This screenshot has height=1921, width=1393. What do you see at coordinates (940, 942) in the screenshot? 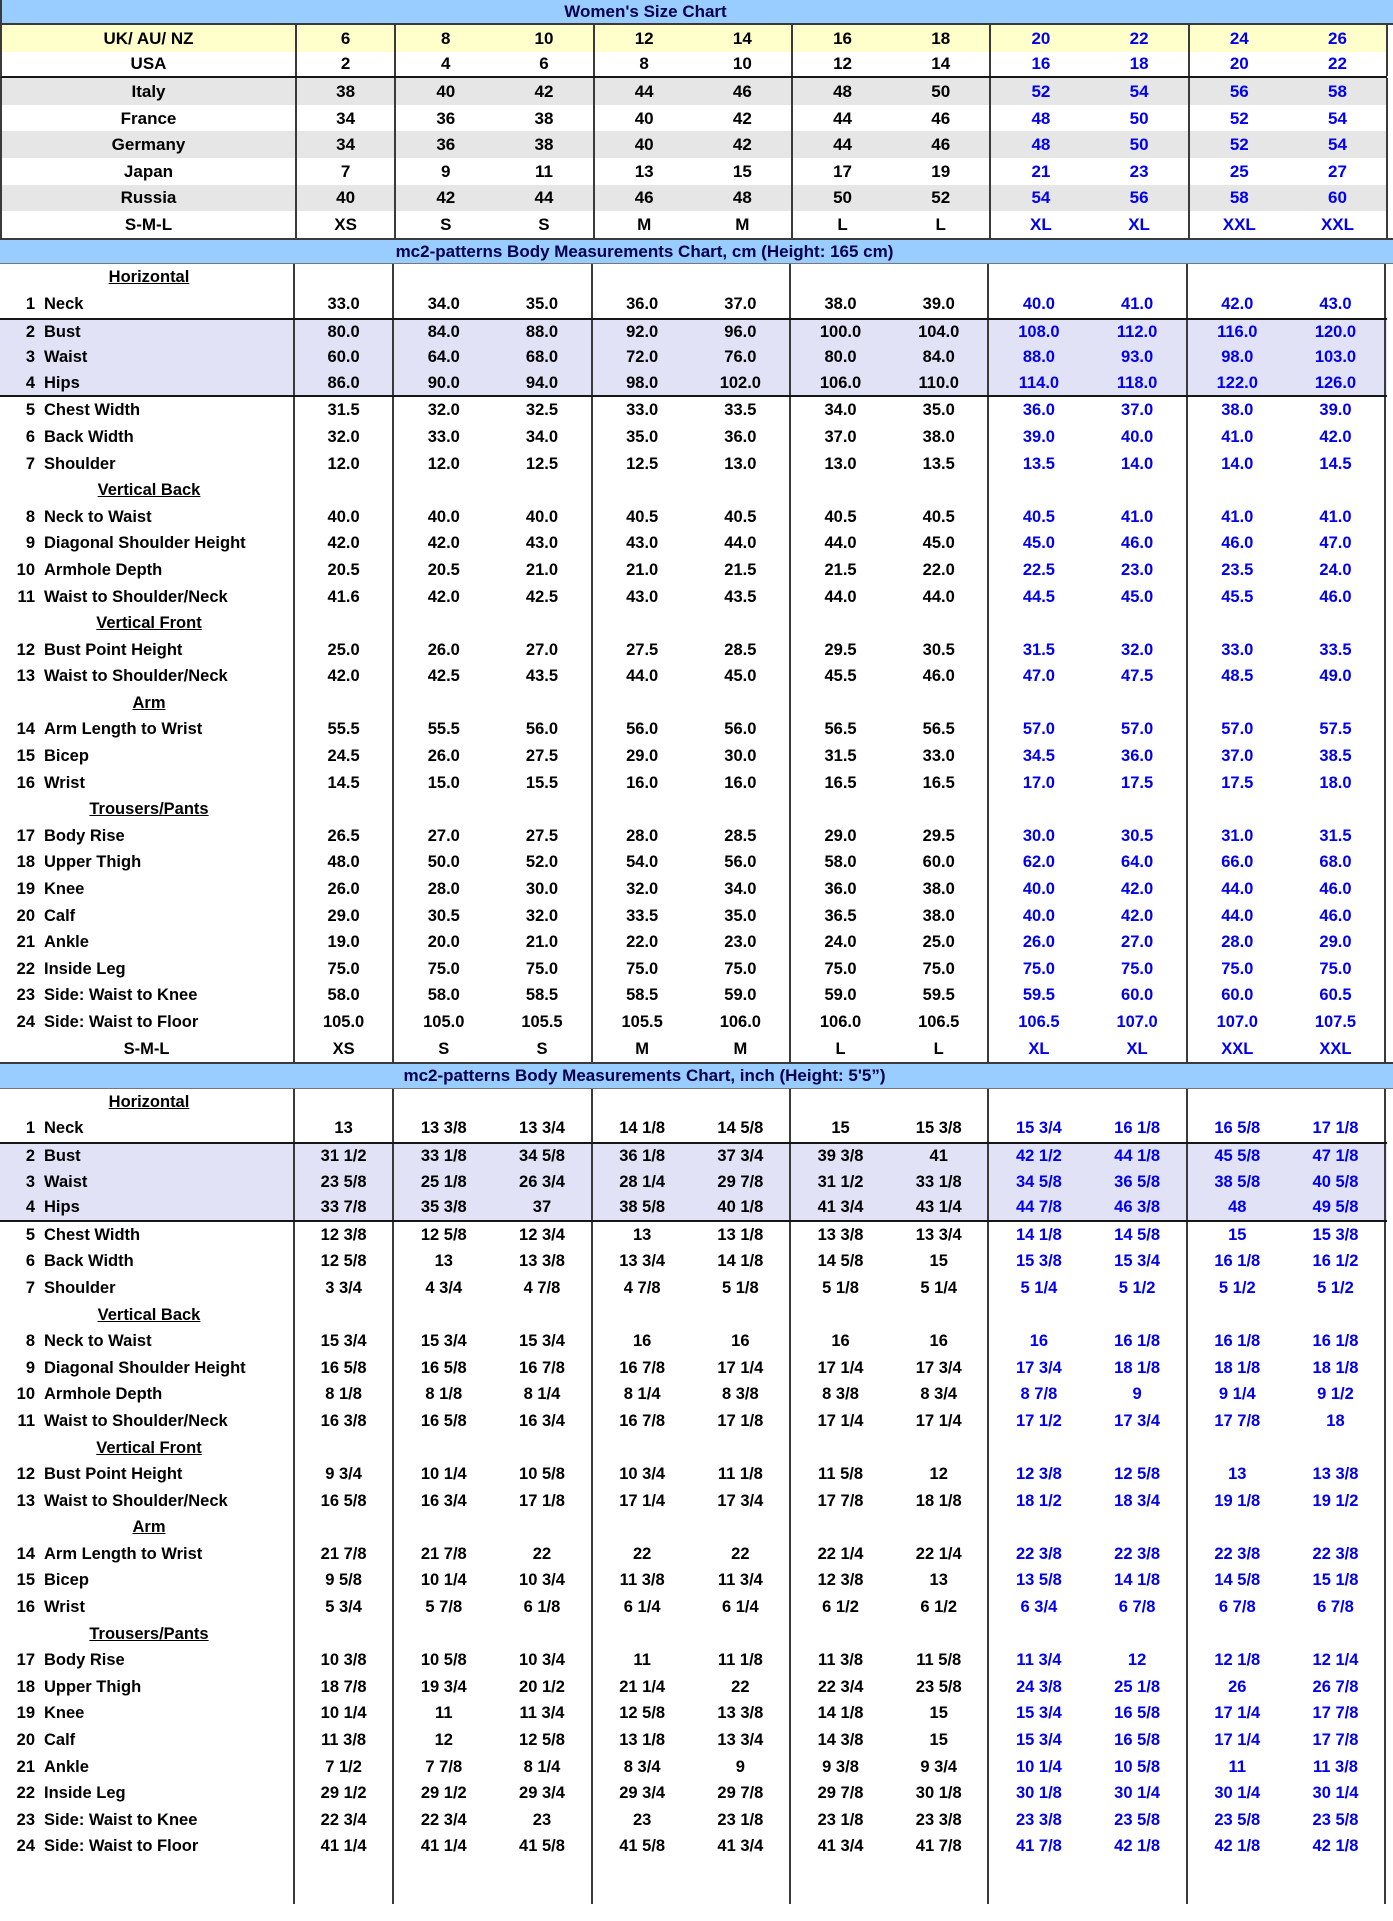
I see `value-cell: 25.0` at bounding box center [940, 942].